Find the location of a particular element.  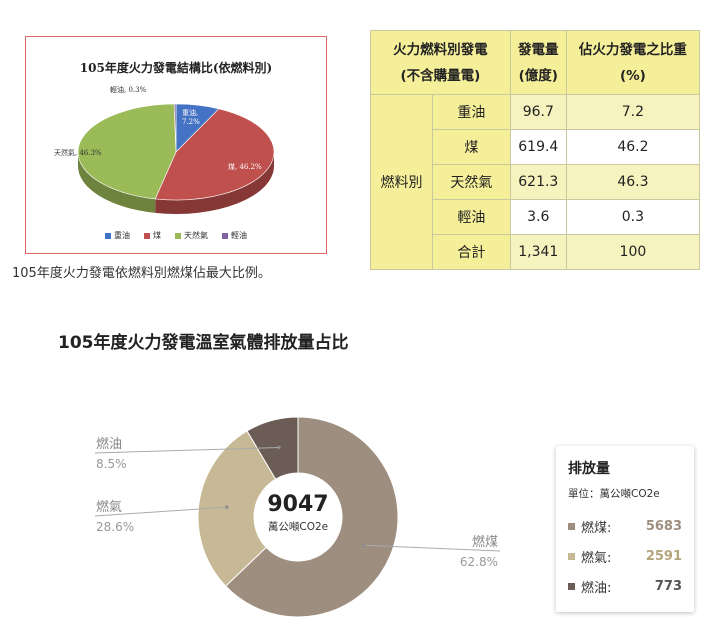

pie1-label-light-oil: 輕油, 0.3% is located at coordinates (128, 89).